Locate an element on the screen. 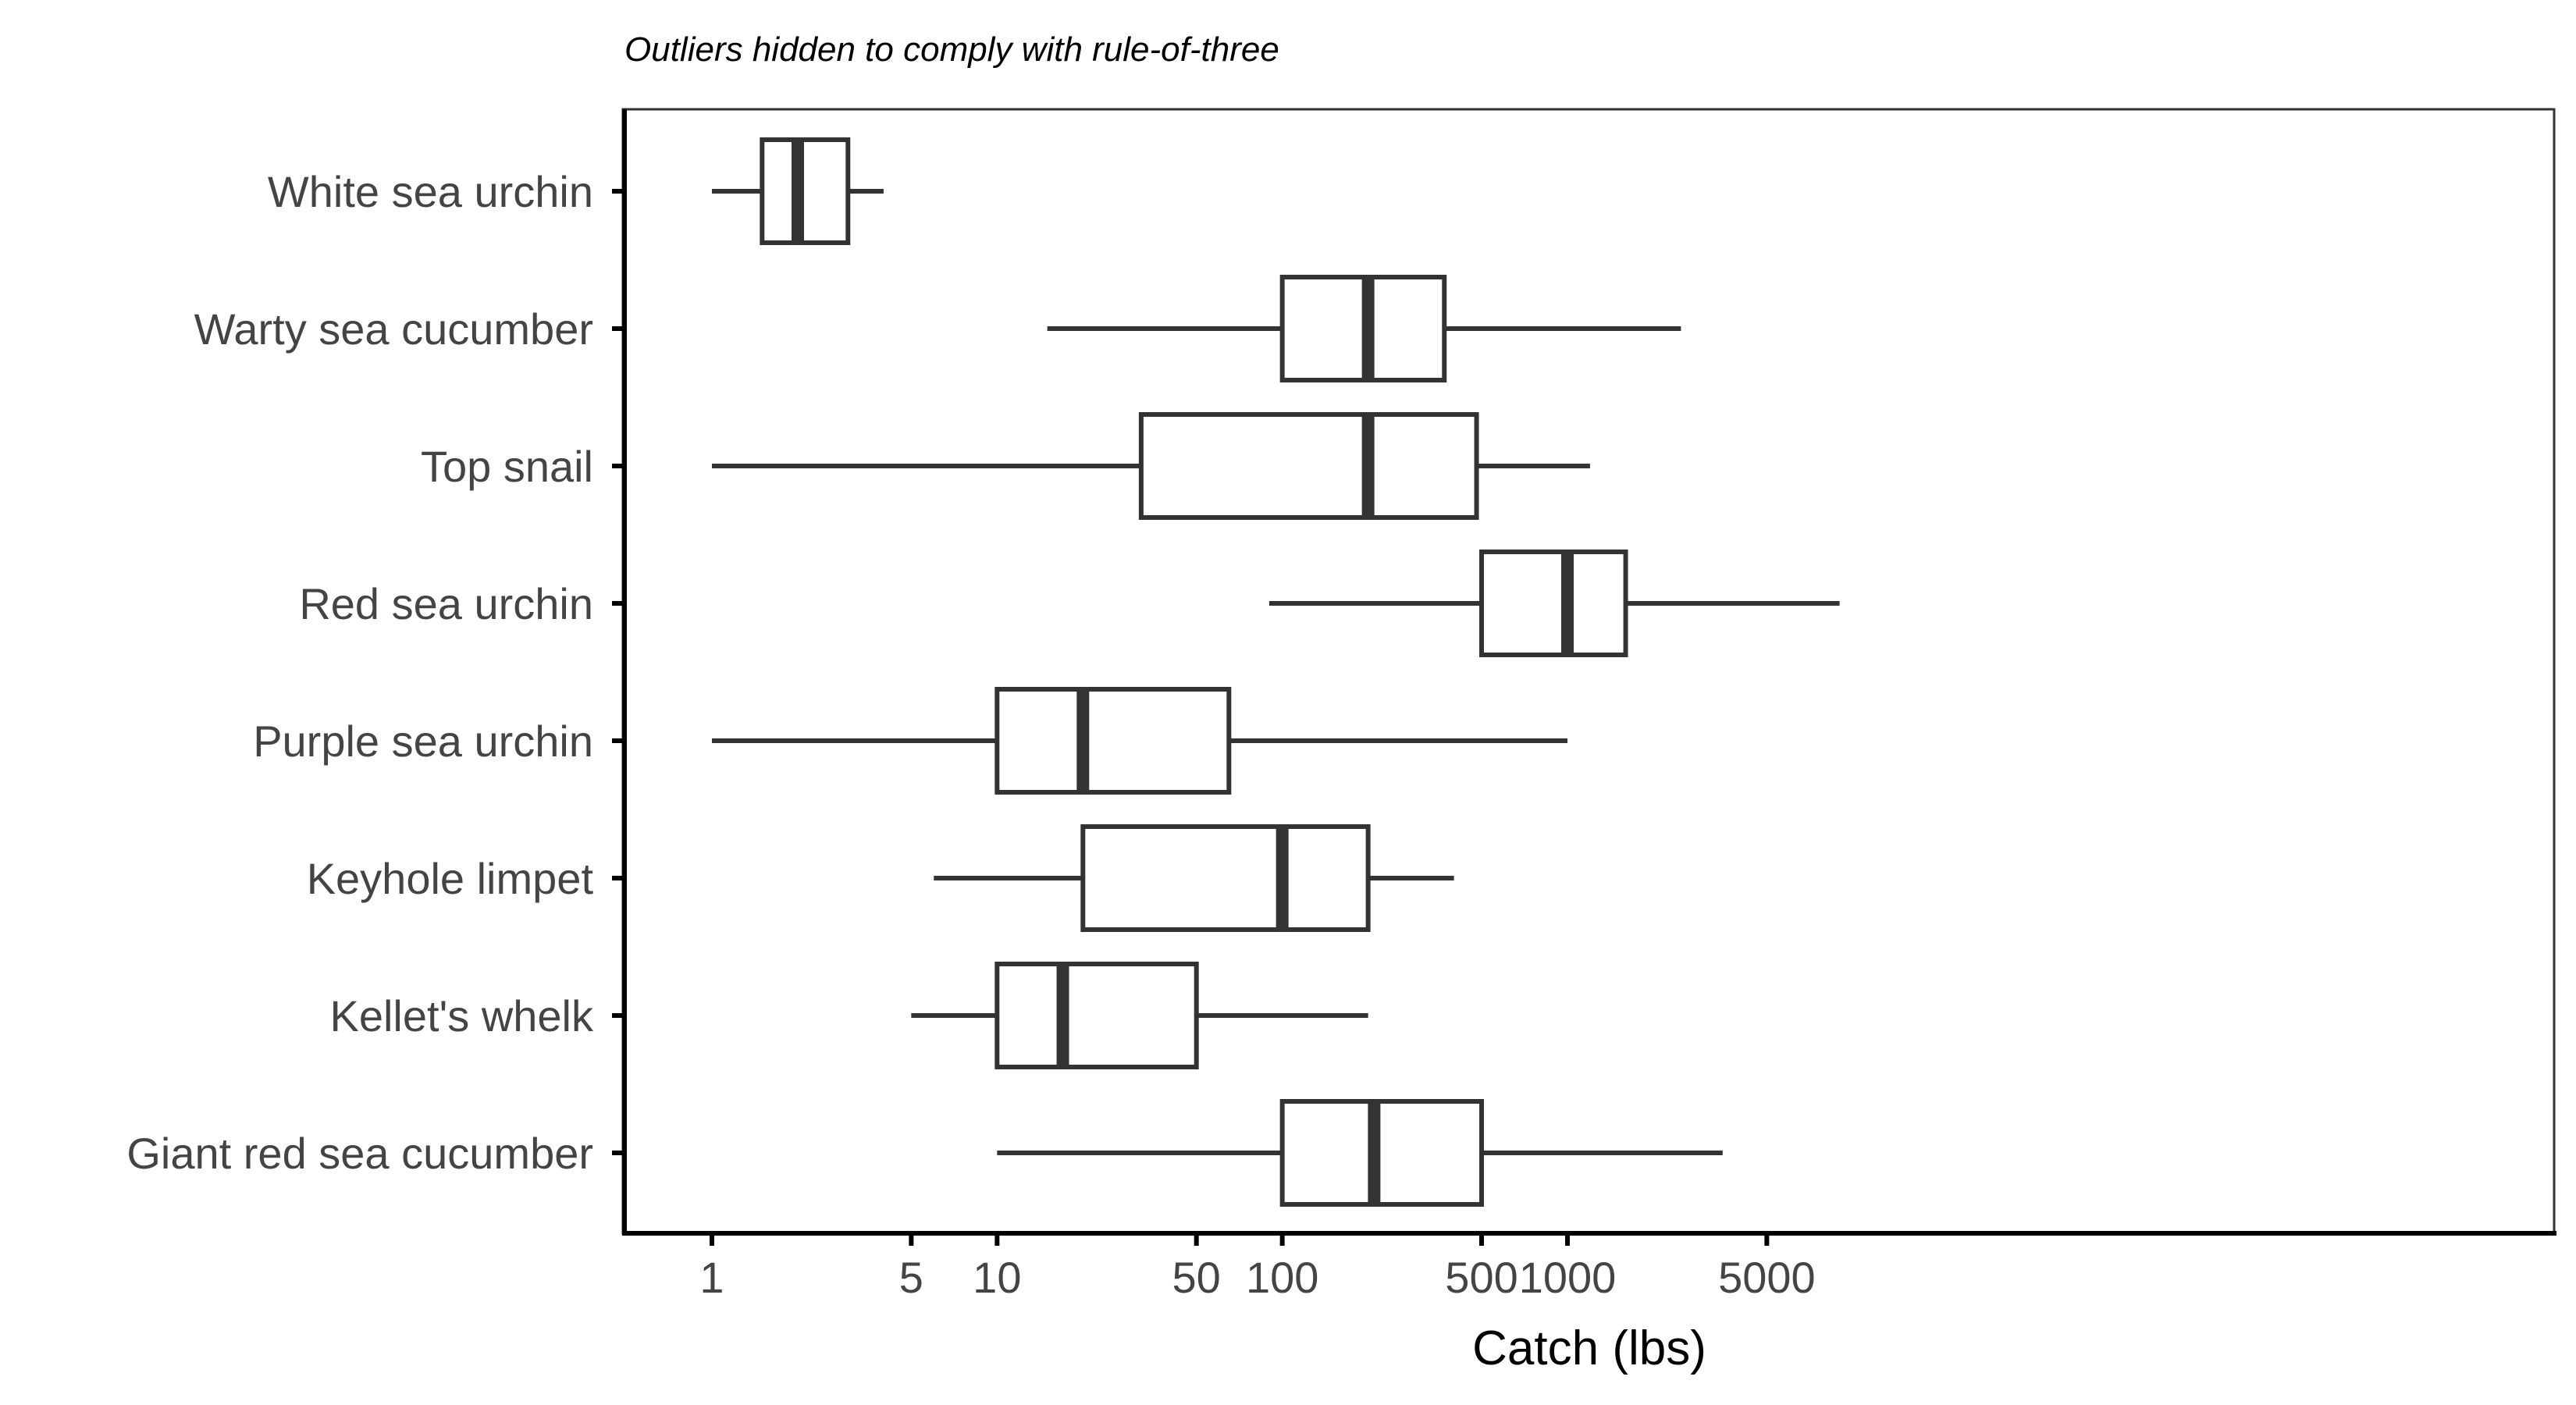 The image size is (2576, 1405). x-tick-label: 50 is located at coordinates (1196, 1278).